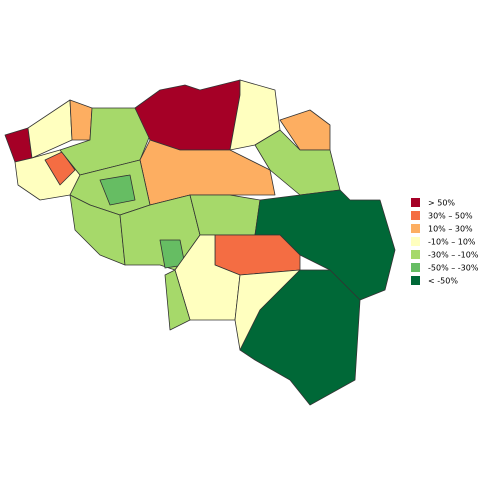 The height and width of the screenshot is (480, 480). What do you see at coordinates (453, 255) in the screenshot?
I see `legend-label: -30% – -10%` at bounding box center [453, 255].